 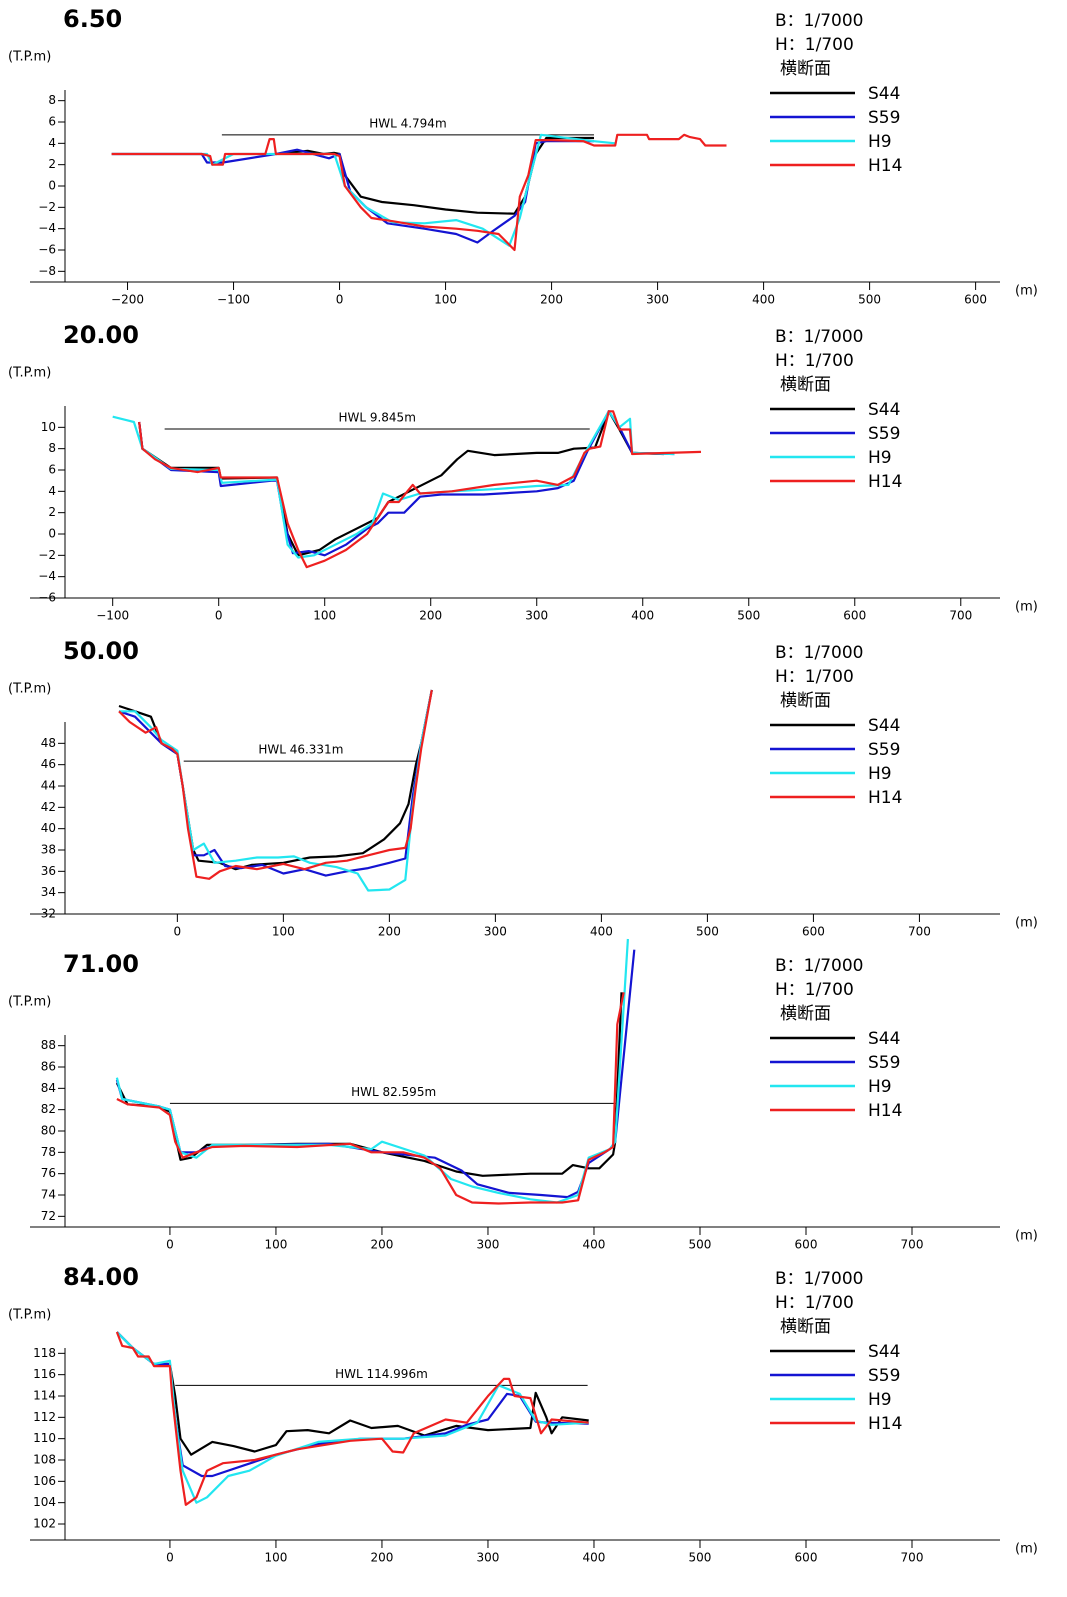 What do you see at coordinates (44, 1396) in the screenshot?
I see `y-tick-label: 114` at bounding box center [44, 1396].